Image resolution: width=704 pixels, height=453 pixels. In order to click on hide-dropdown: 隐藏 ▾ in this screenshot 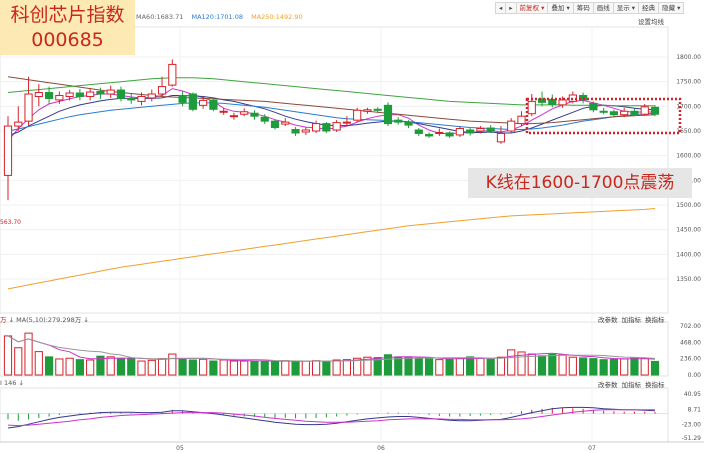, I will do `click(671, 8)`.